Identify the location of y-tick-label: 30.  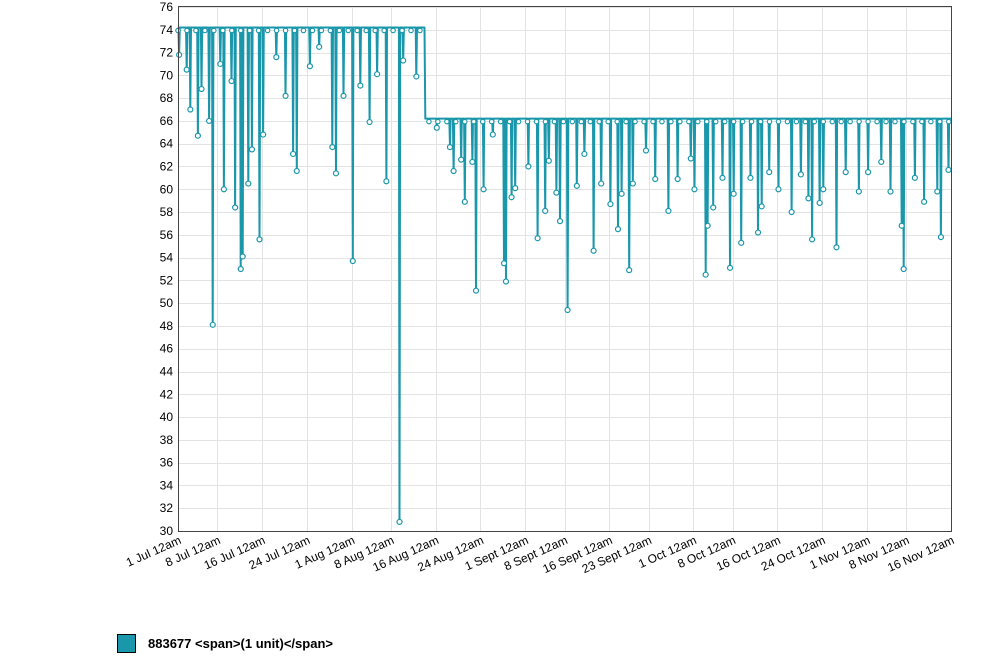
(167, 531).